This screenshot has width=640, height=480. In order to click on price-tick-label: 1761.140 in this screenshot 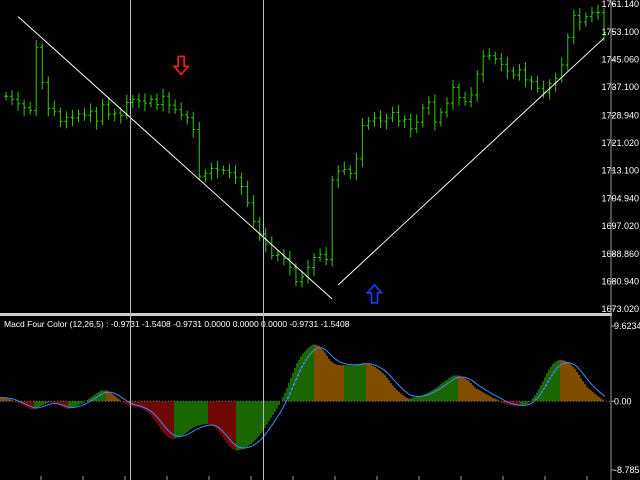, I will do `click(620, 4)`.